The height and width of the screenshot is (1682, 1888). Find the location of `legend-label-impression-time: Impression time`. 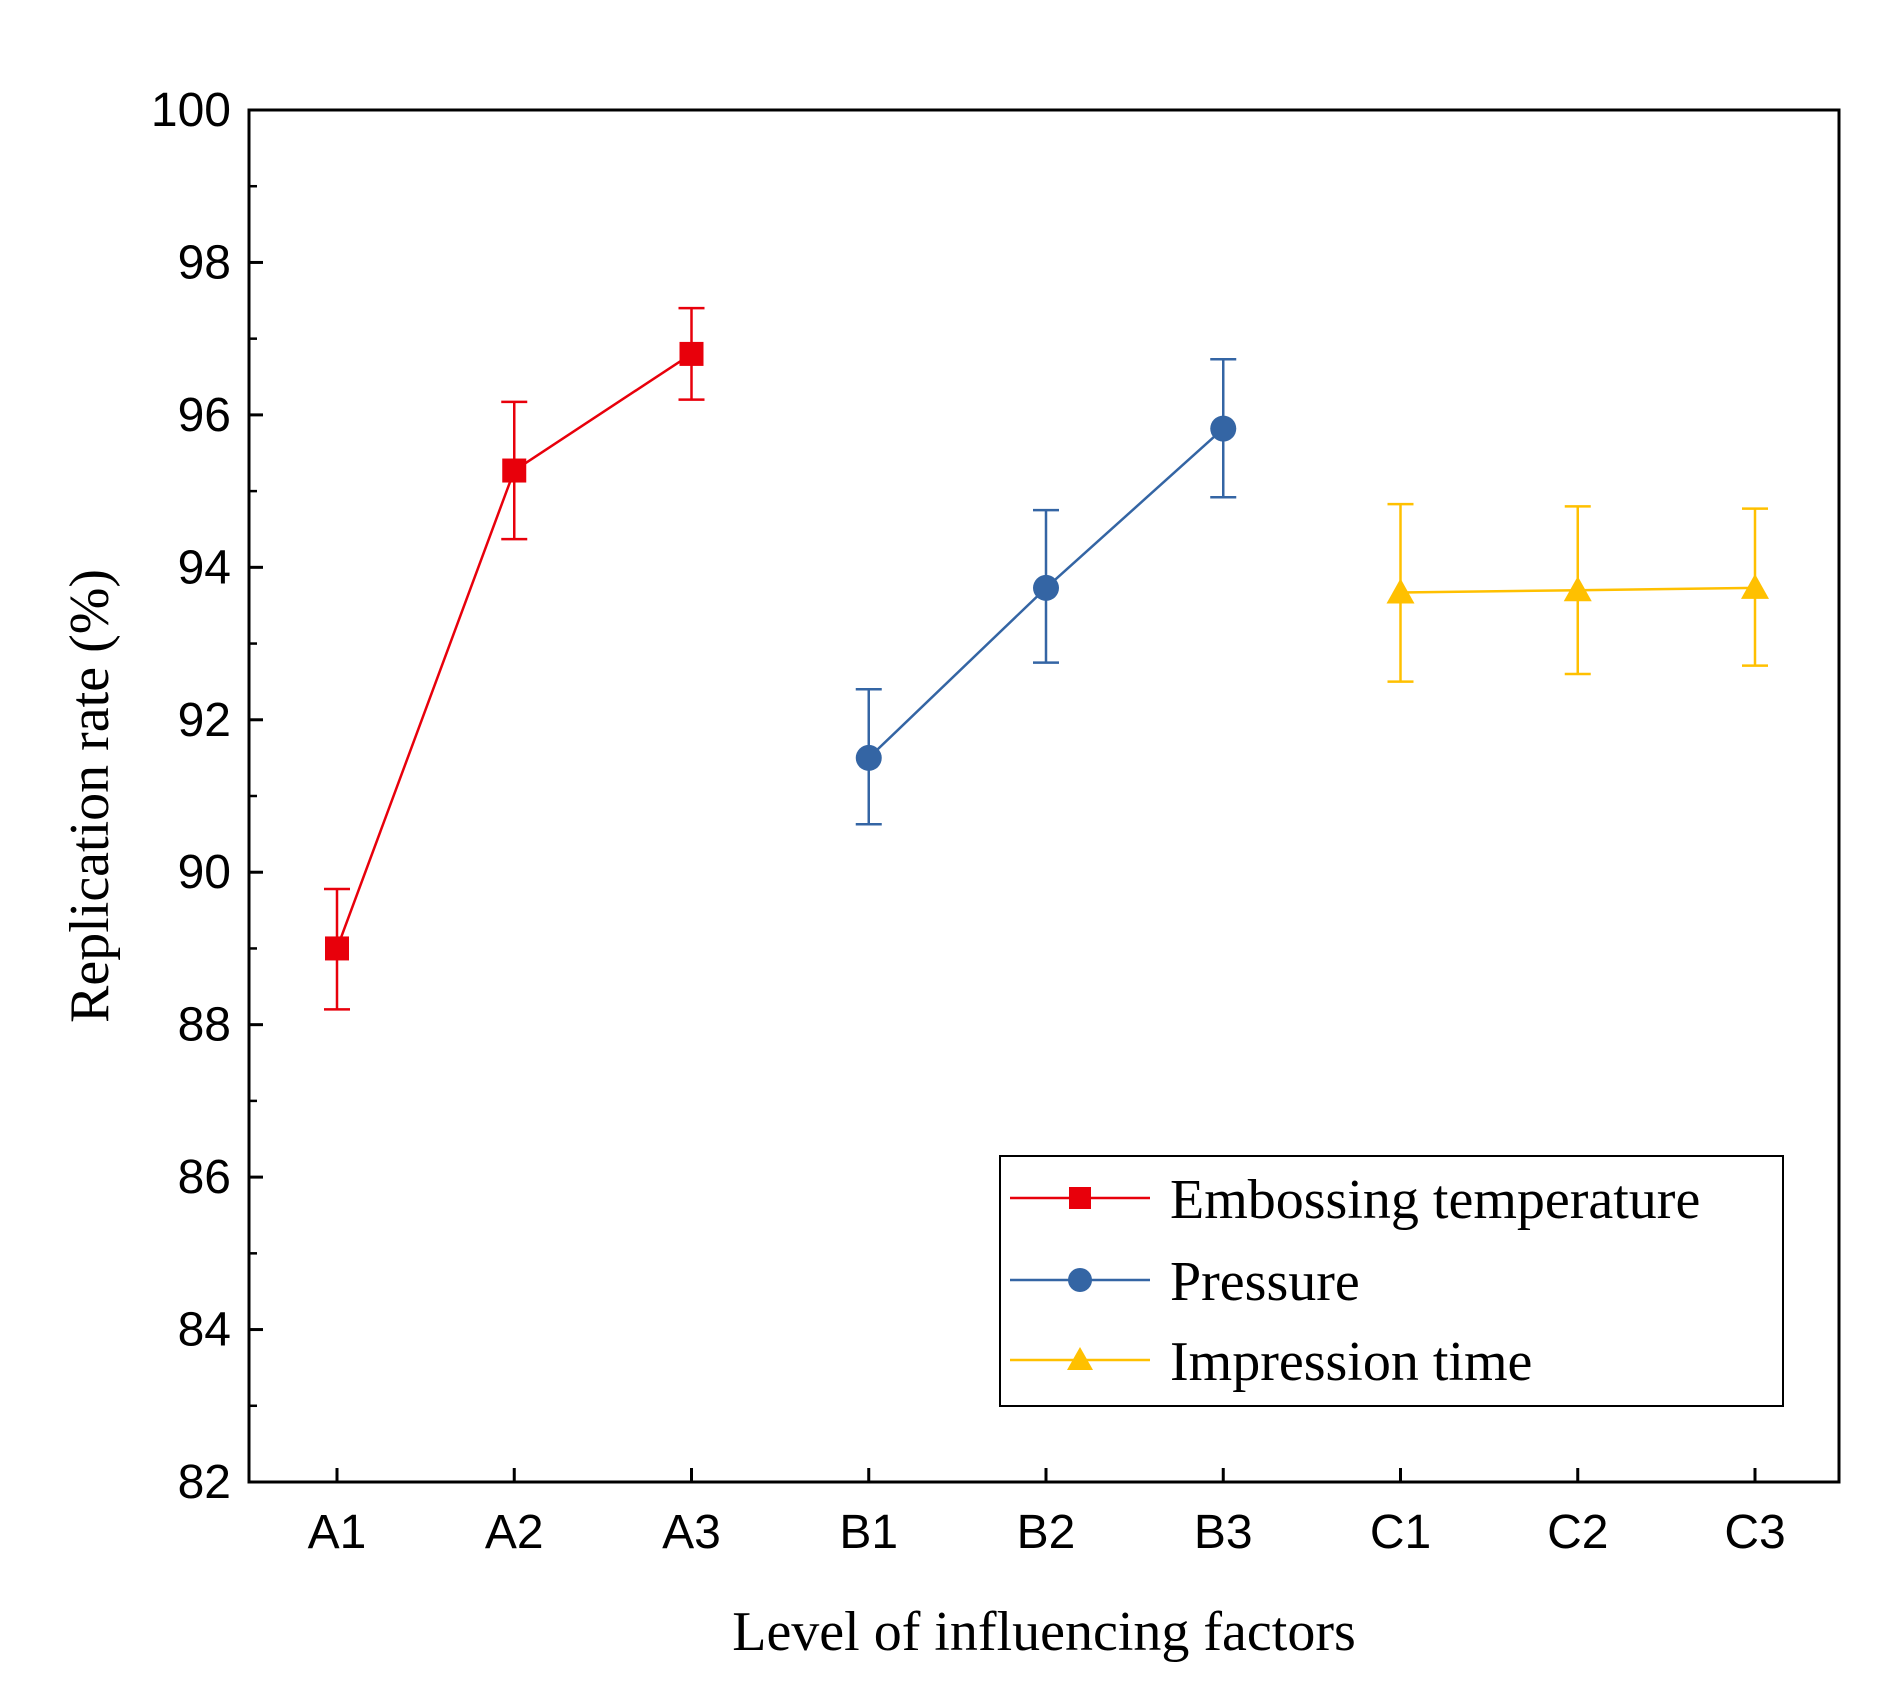

legend-label-impression-time: Impression time is located at coordinates (1351, 1362).